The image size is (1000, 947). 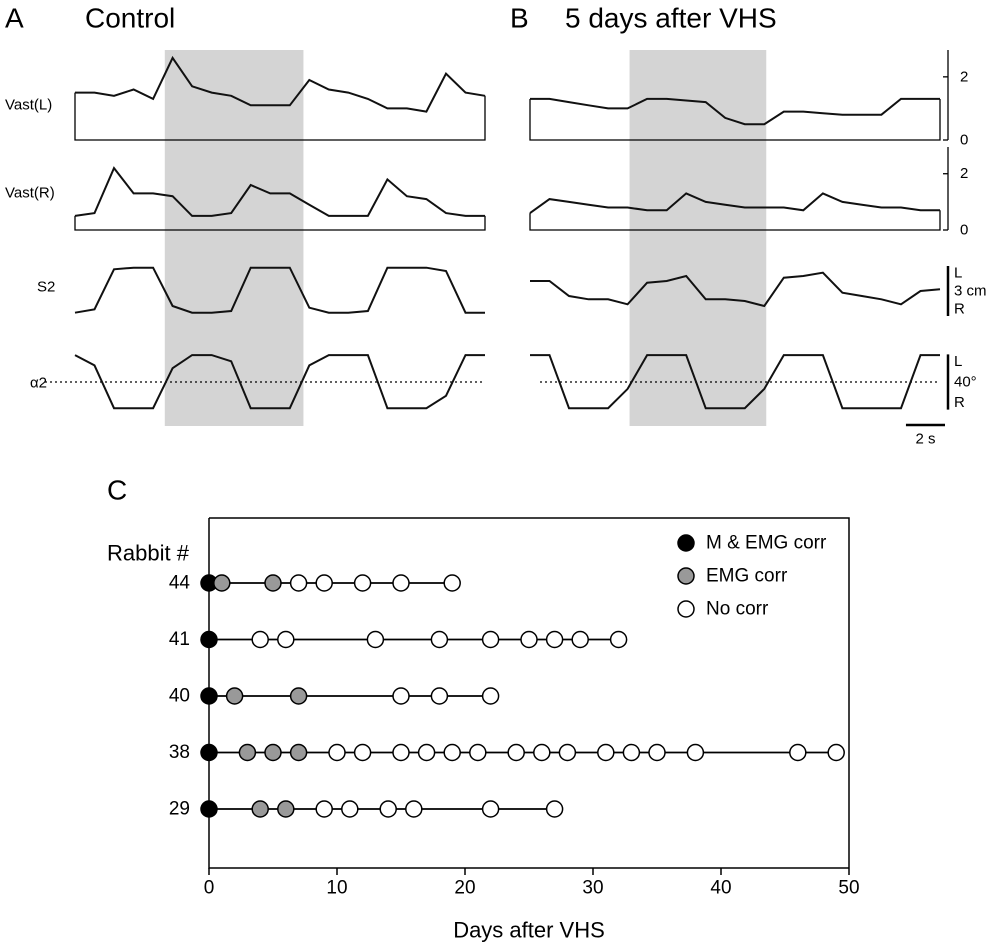 I want to click on trace-label: S2, so click(x=46, y=287).